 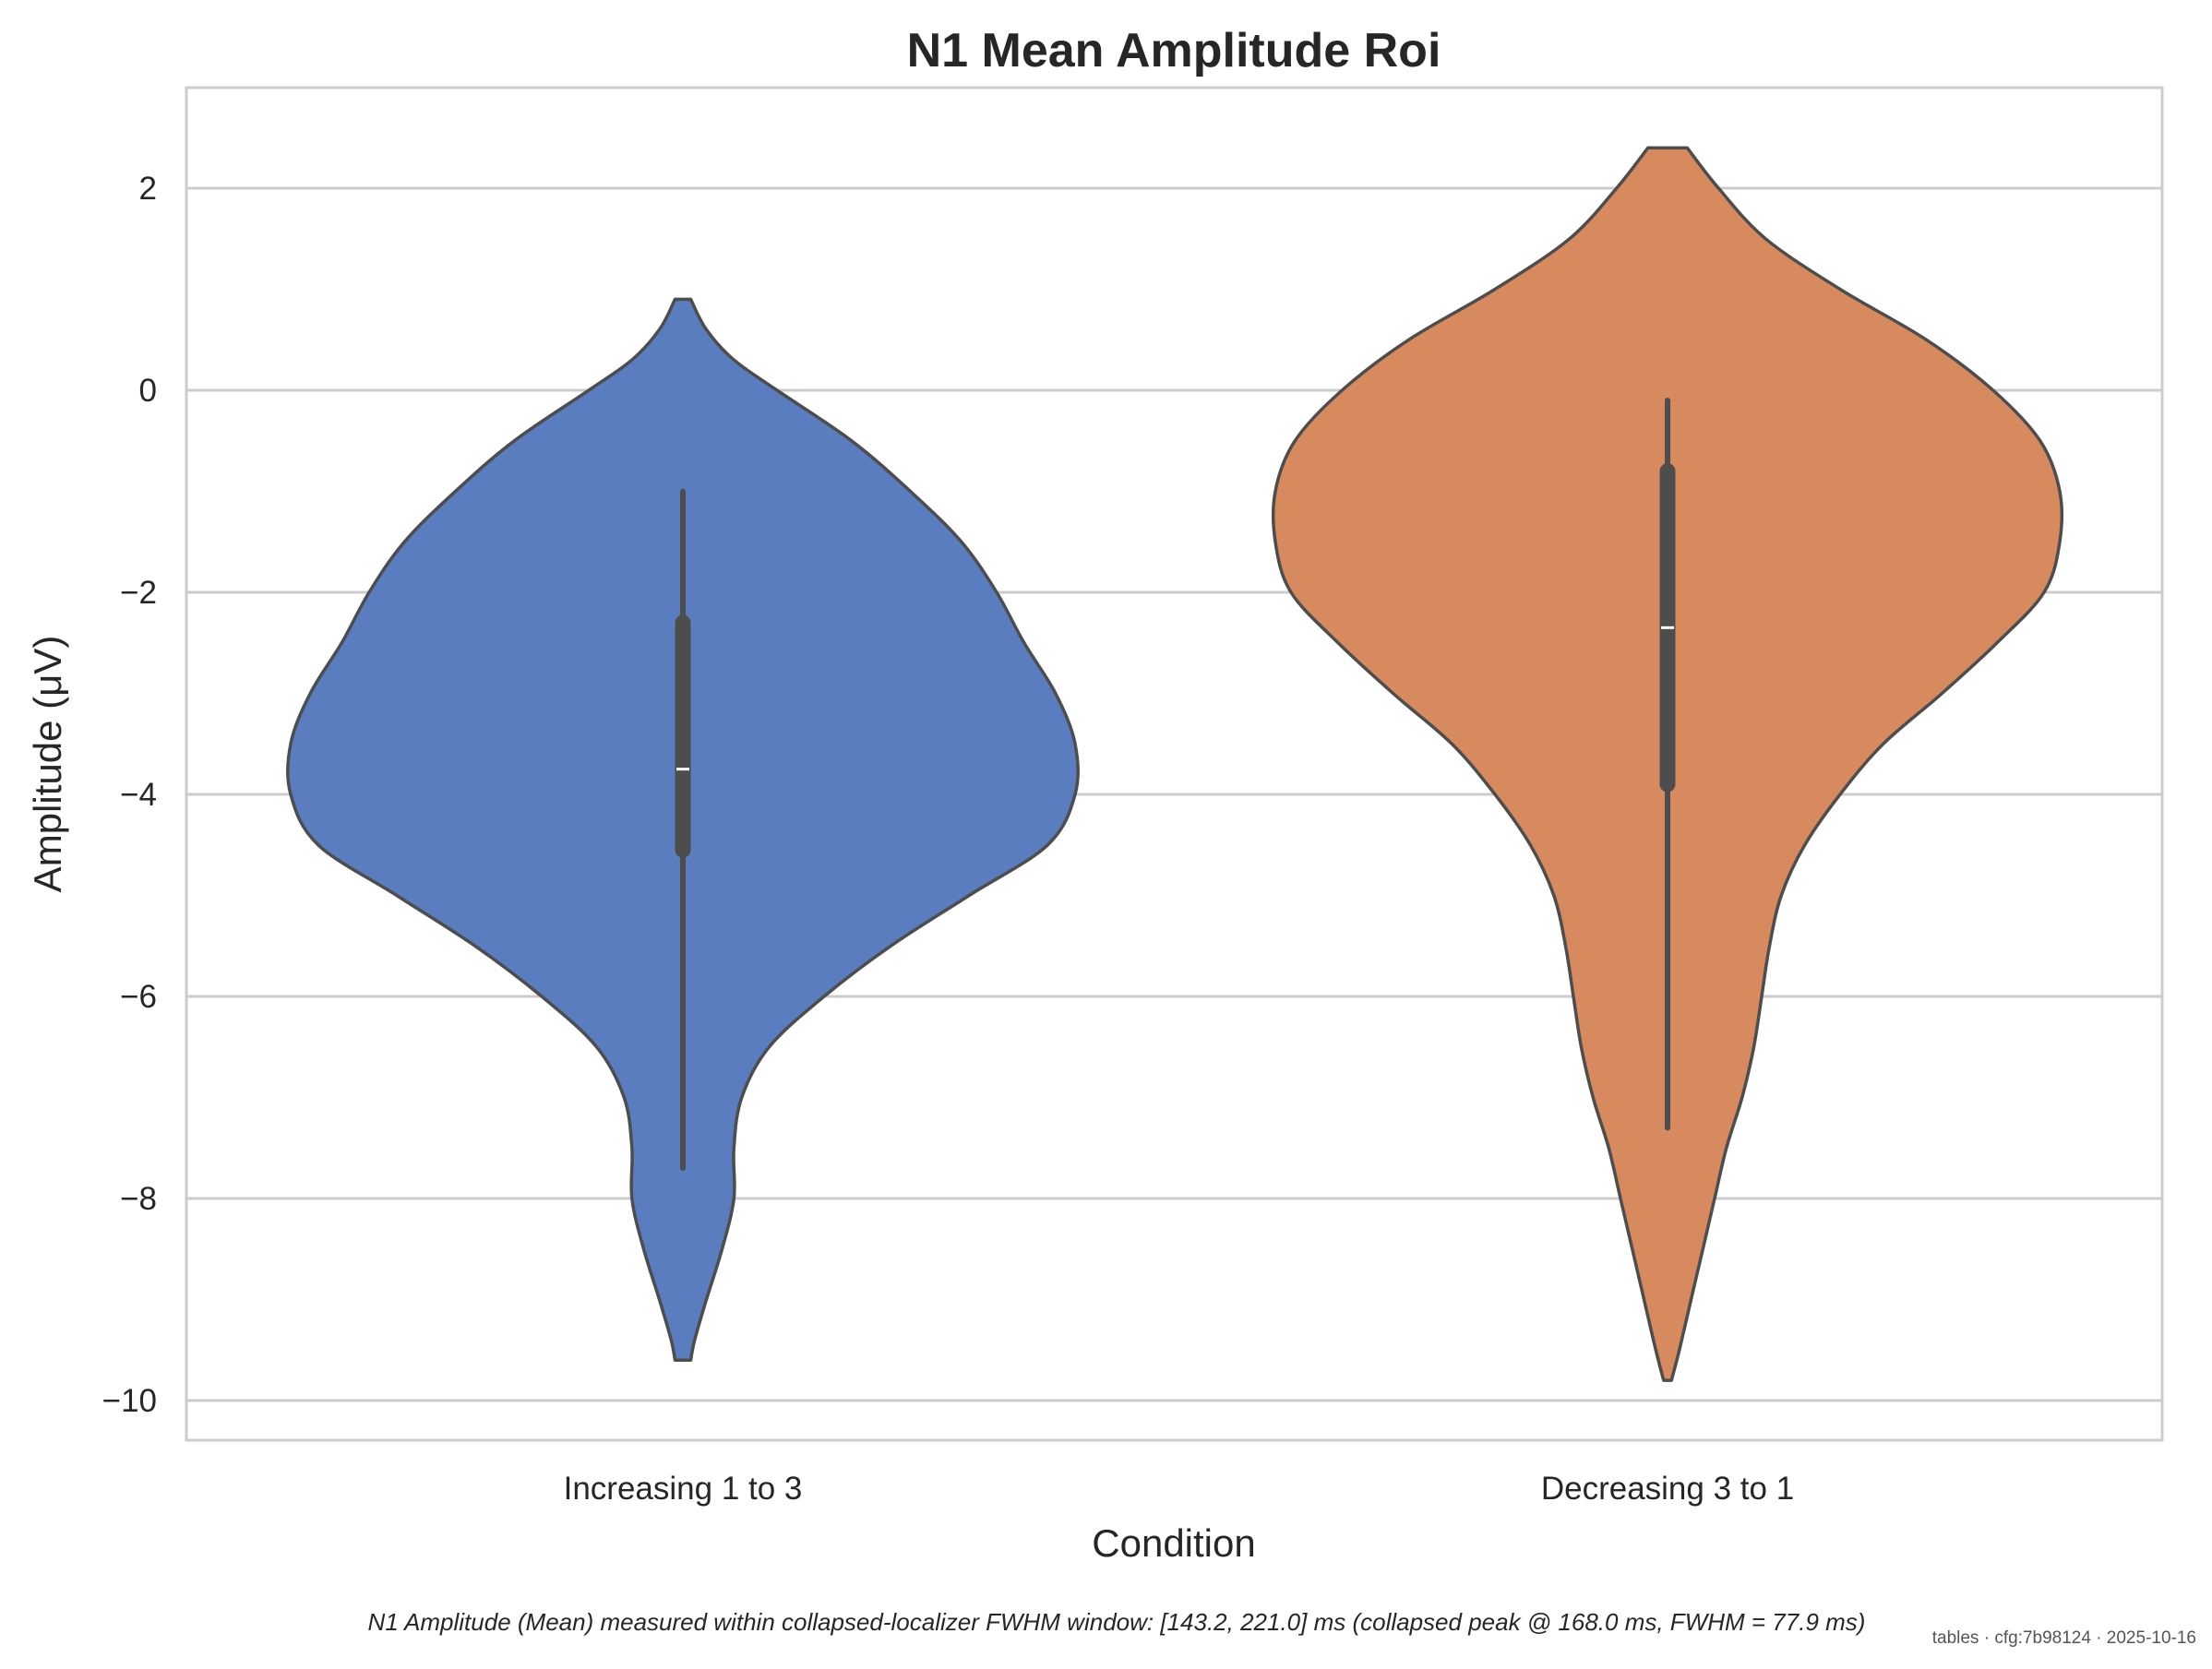 I want to click on y-tick-label: −8, so click(x=138, y=1199).